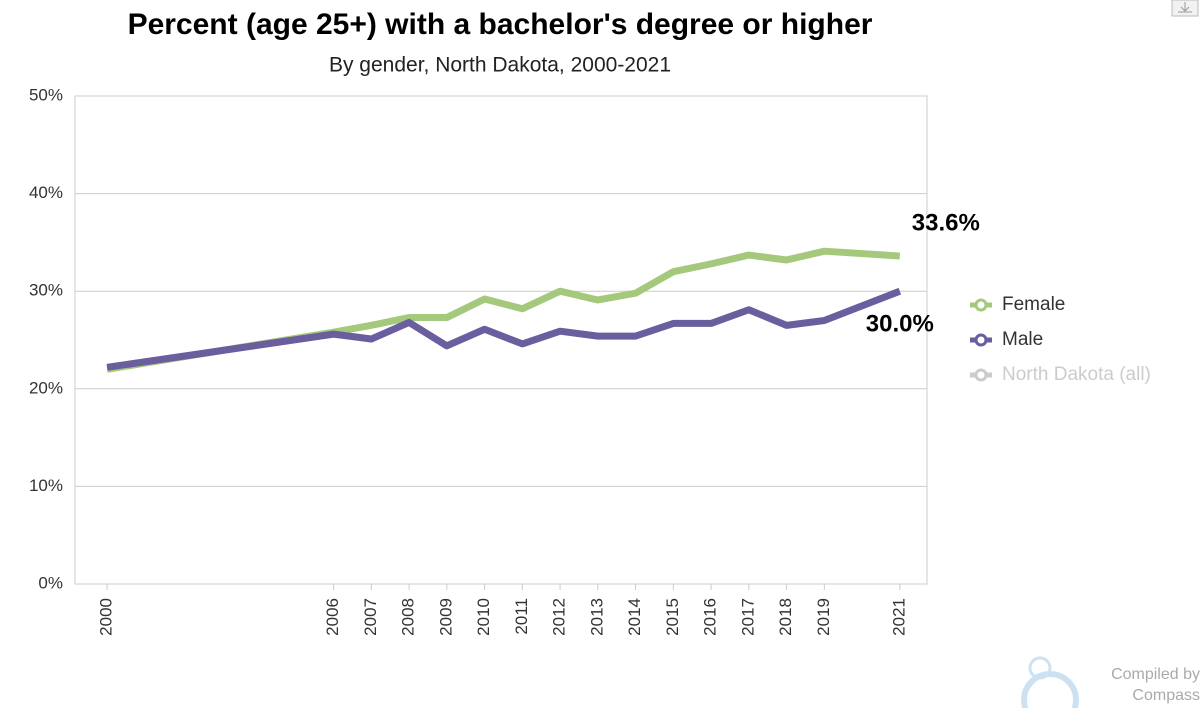 The image size is (1204, 708). I want to click on legend-label: Male, so click(1022, 339).